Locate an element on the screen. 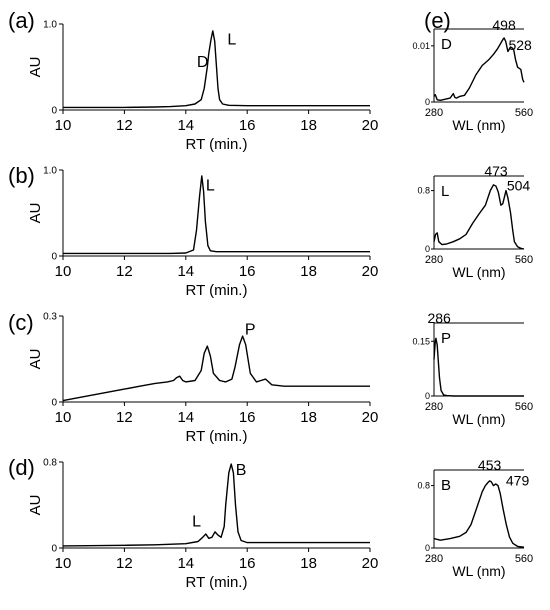 This screenshot has width=550, height=610. peak-wavelength-label: 528 is located at coordinates (520, 45).